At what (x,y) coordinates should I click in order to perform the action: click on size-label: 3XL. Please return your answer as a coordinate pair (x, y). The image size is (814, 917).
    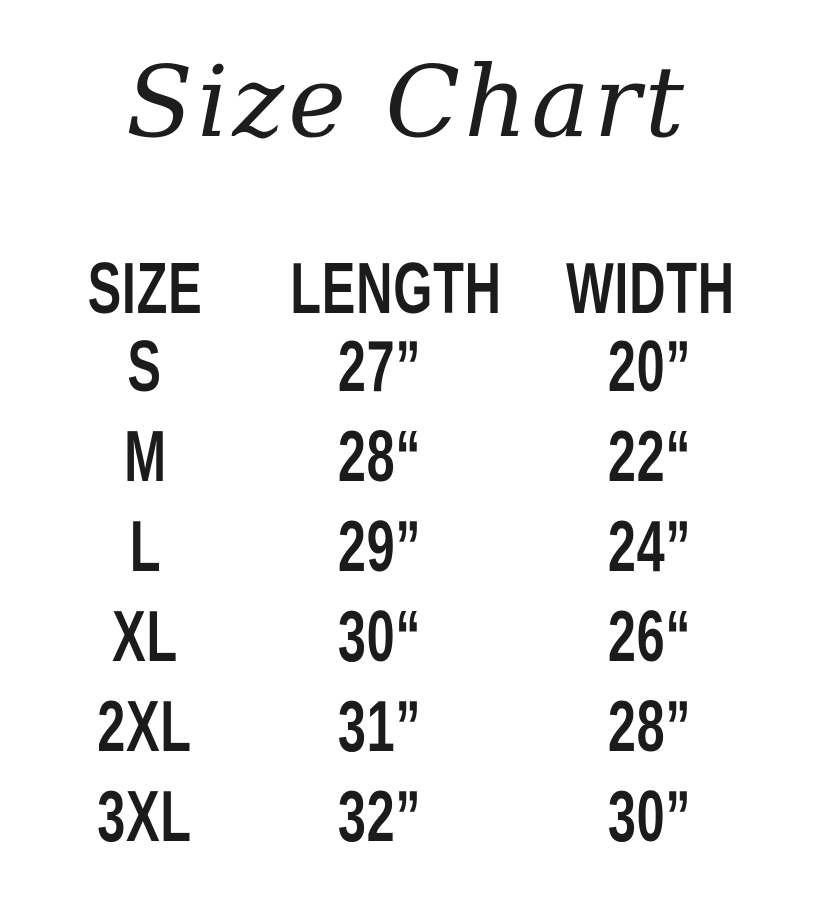
    Looking at the image, I should click on (145, 817).